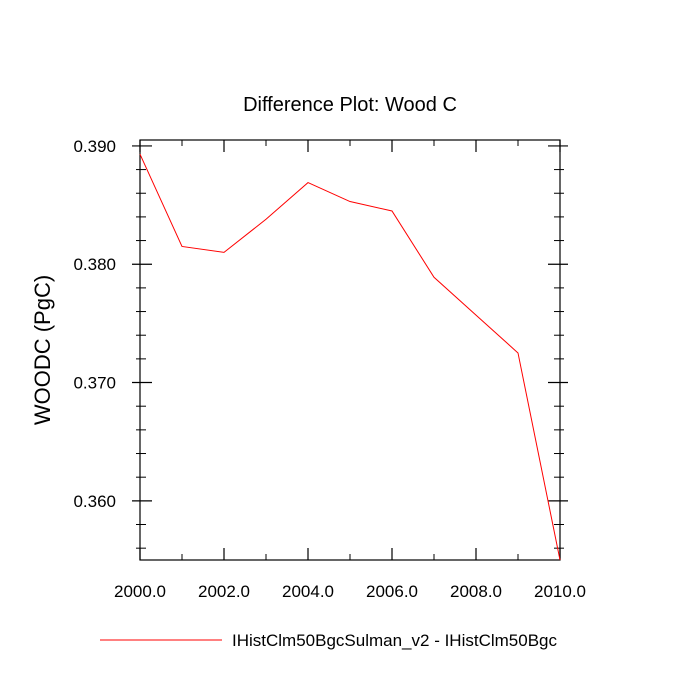 The image size is (700, 700). What do you see at coordinates (476, 591) in the screenshot?
I see `x-tick-label: 2008.0` at bounding box center [476, 591].